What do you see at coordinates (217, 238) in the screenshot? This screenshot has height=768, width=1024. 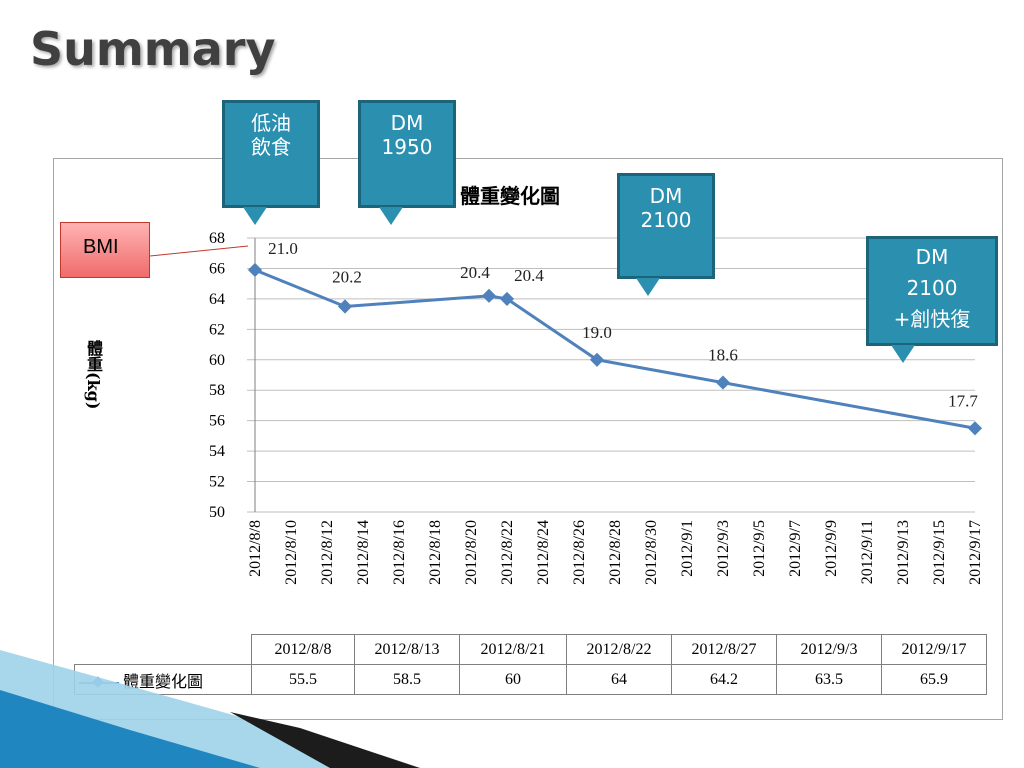 I see `y-tick-label: 68` at bounding box center [217, 238].